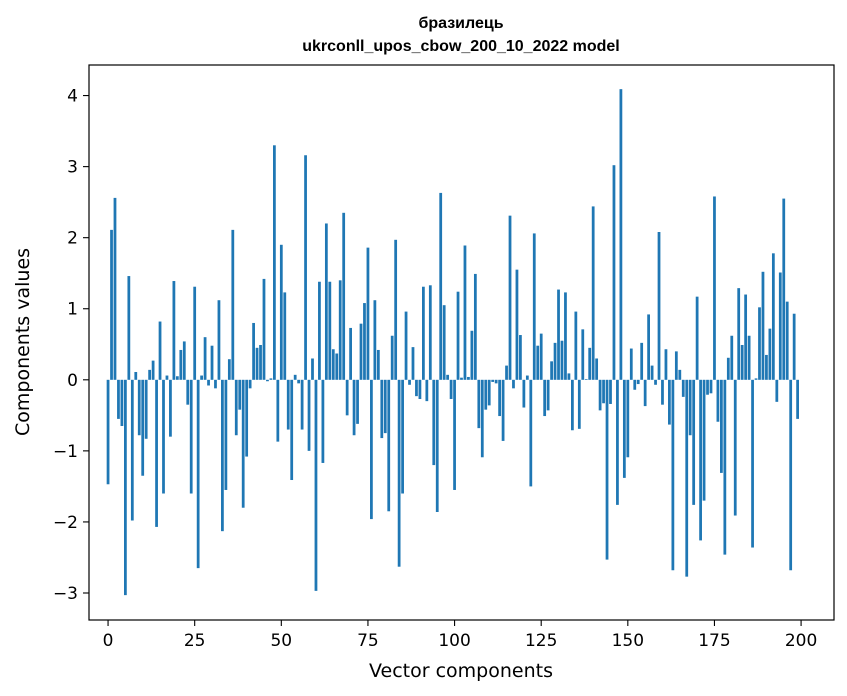 The width and height of the screenshot is (847, 696). Describe the element at coordinates (65, 452) in the screenshot. I see `y-tick-label: −1` at that location.